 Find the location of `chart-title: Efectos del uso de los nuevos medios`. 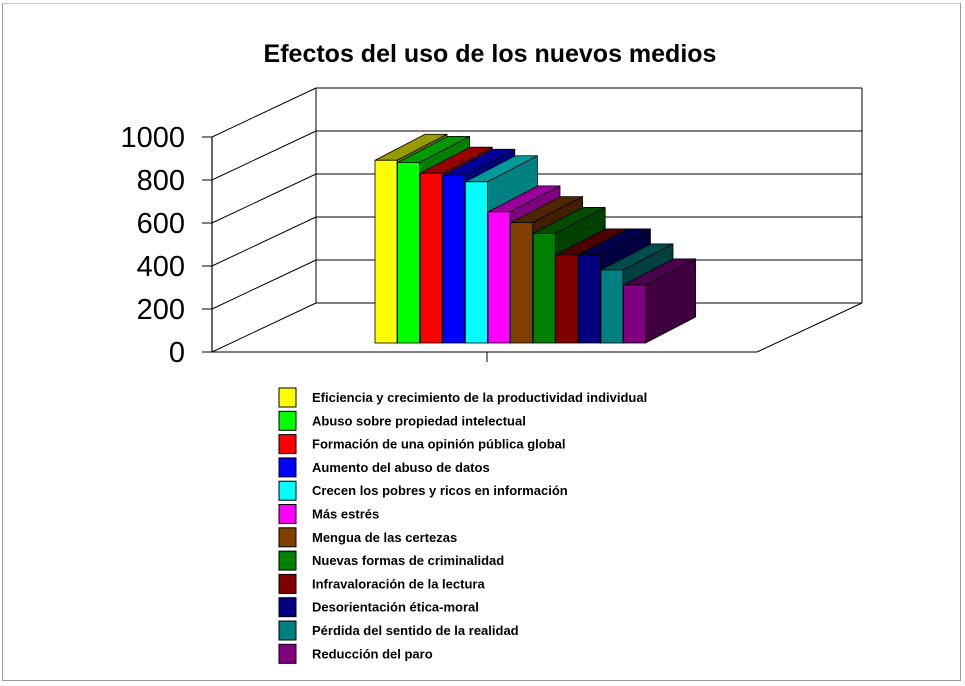

chart-title: Efectos del uso de los nuevos medios is located at coordinates (490, 54).